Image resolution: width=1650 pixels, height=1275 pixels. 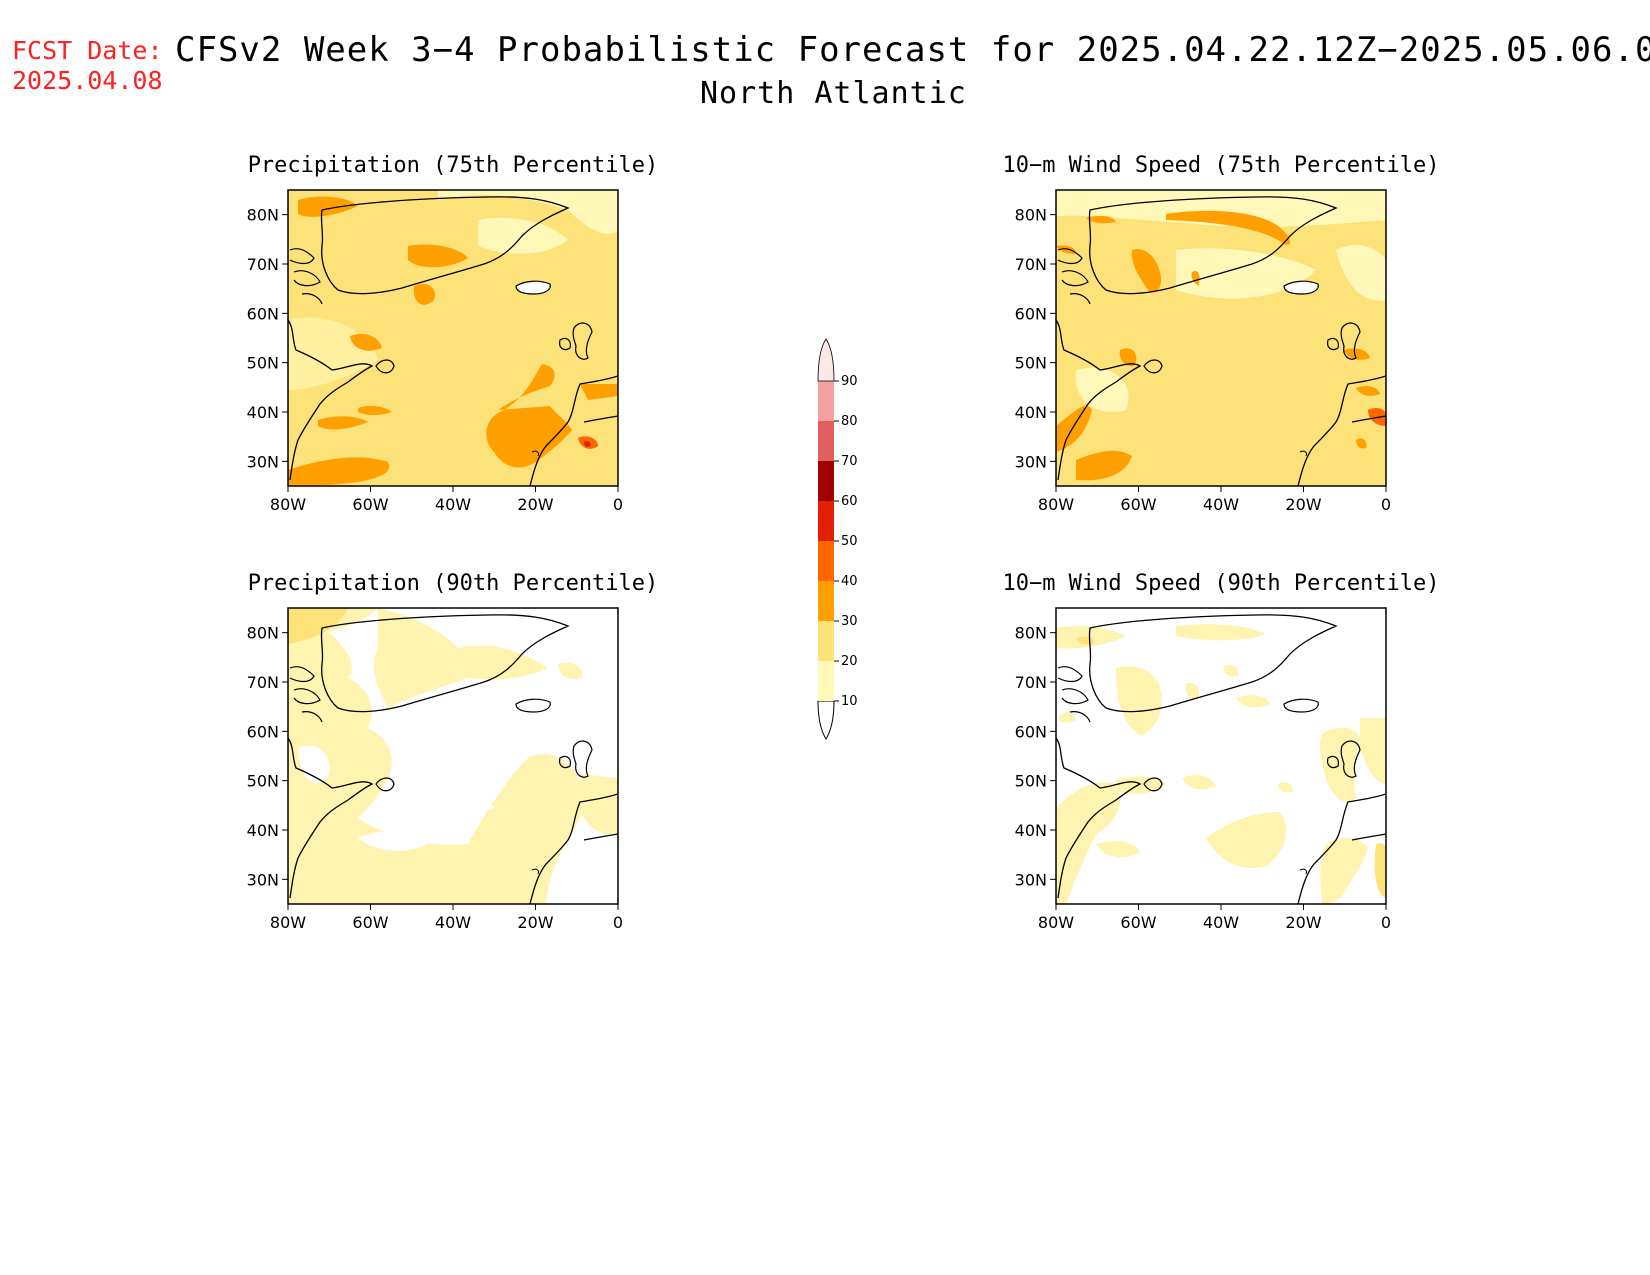 What do you see at coordinates (849, 461) in the screenshot?
I see `colorbar-tick-label: 70` at bounding box center [849, 461].